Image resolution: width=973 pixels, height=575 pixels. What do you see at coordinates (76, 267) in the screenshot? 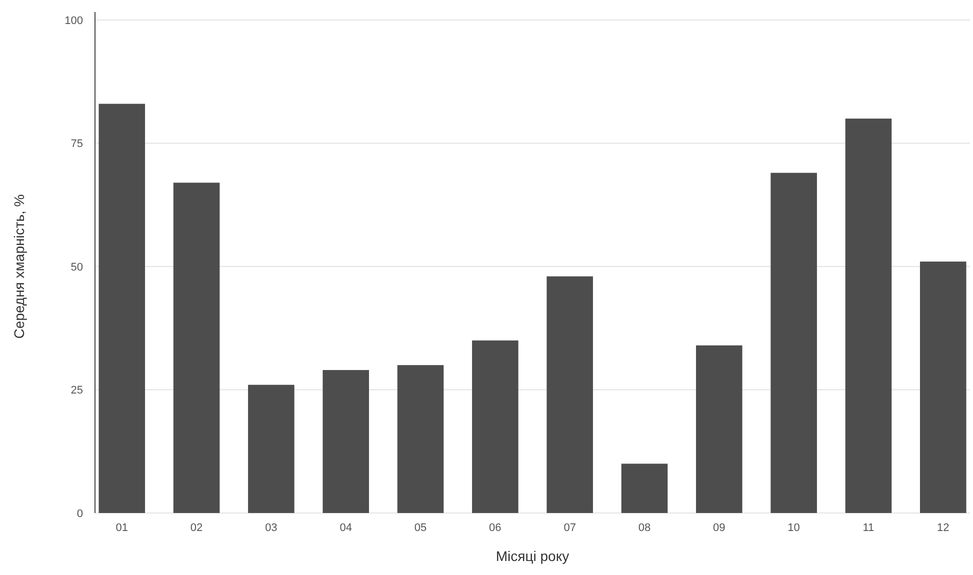
I see `y-tick-label: 50` at bounding box center [76, 267].